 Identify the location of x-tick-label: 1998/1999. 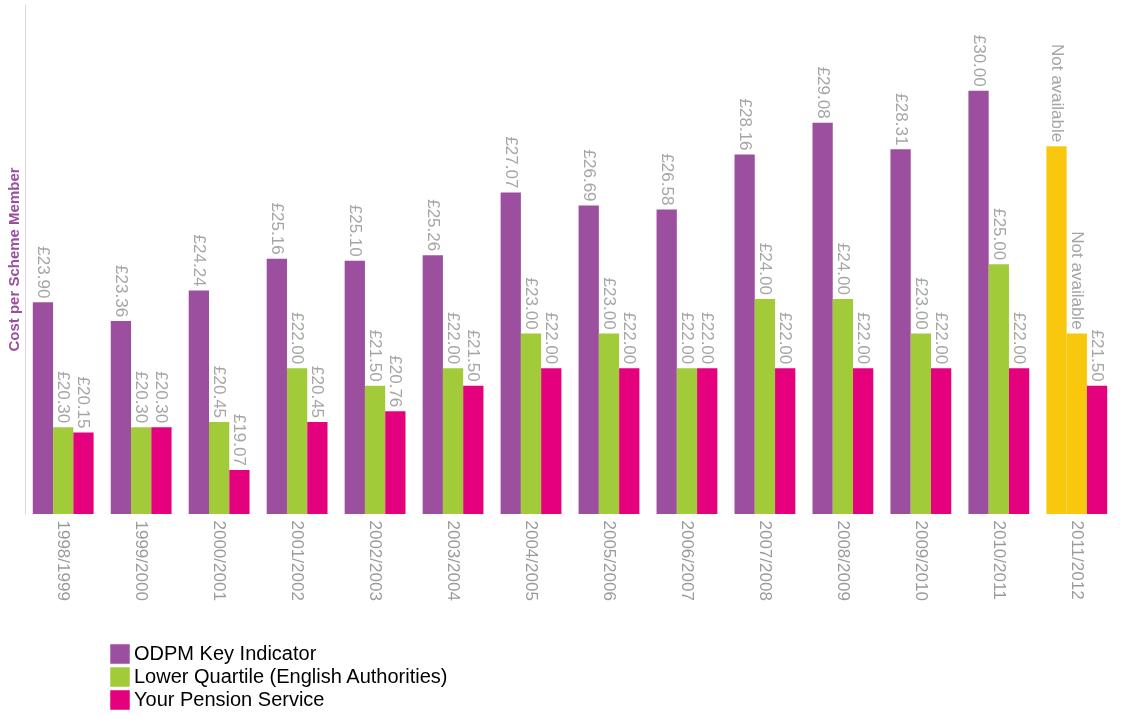
(64, 560).